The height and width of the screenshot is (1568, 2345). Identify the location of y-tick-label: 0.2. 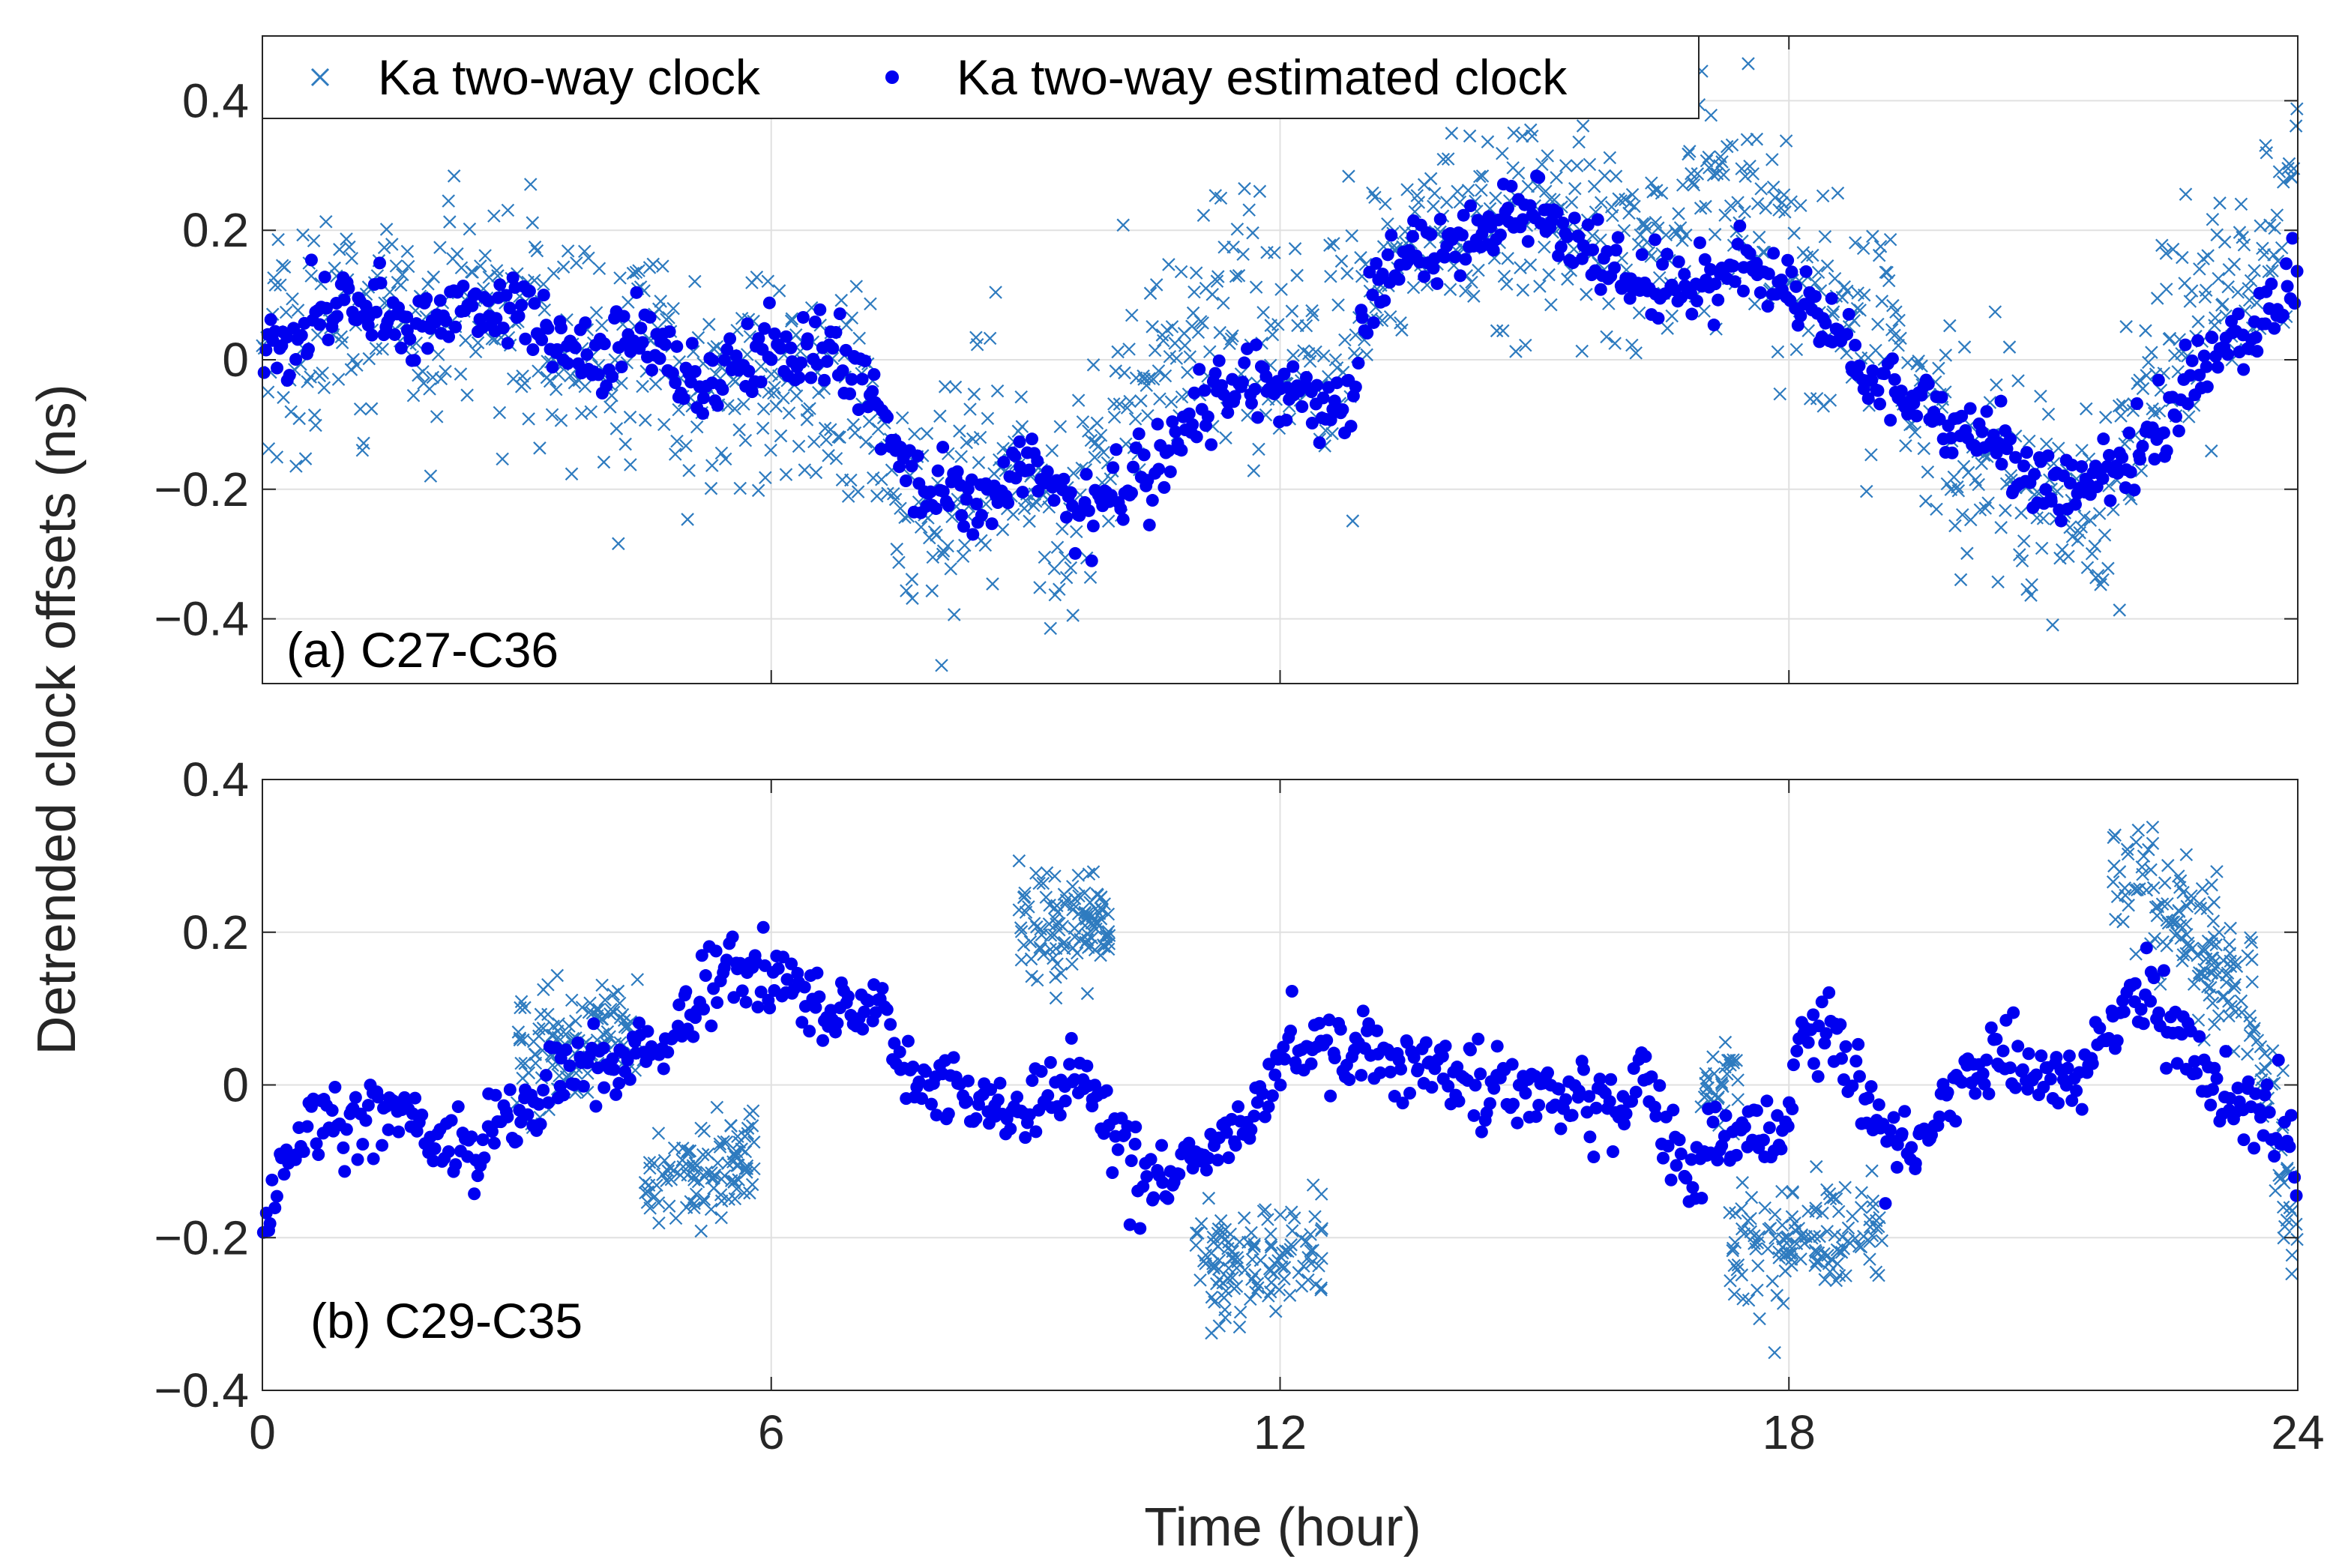
(215, 230).